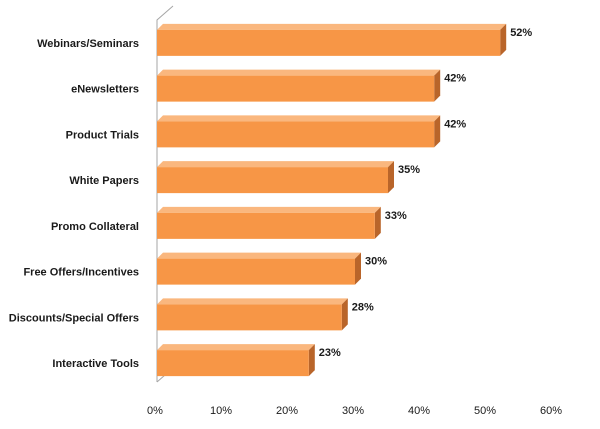 The width and height of the screenshot is (600, 429). Describe the element at coordinates (74, 318) in the screenshot. I see `category-label: Discounts/Special Offers` at that location.